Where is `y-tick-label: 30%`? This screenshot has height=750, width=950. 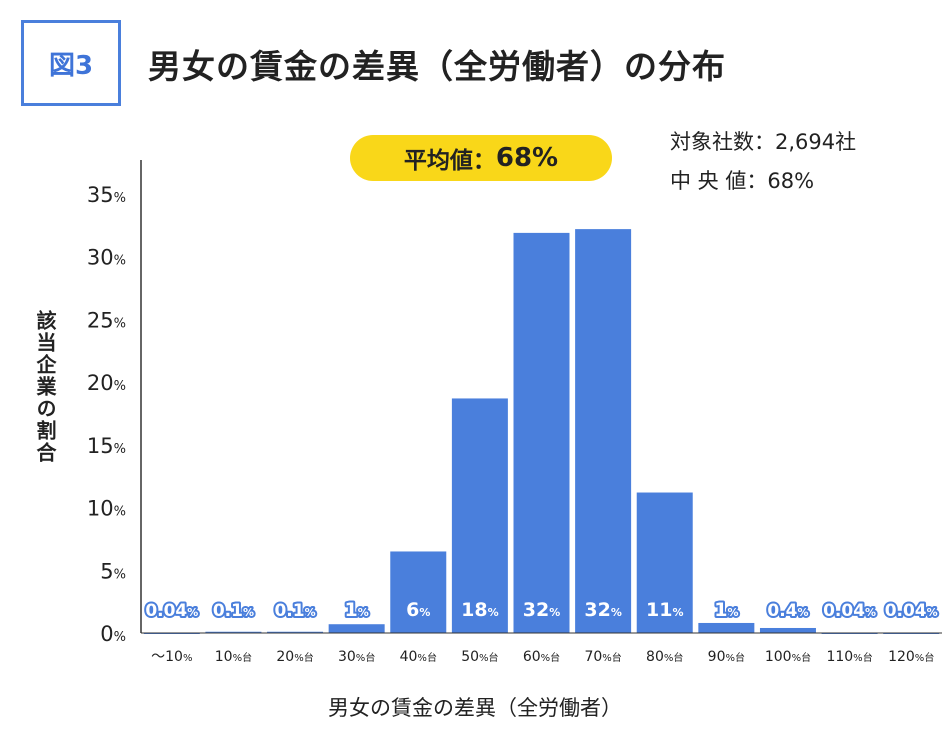
y-tick-label: 30% is located at coordinates (106, 258).